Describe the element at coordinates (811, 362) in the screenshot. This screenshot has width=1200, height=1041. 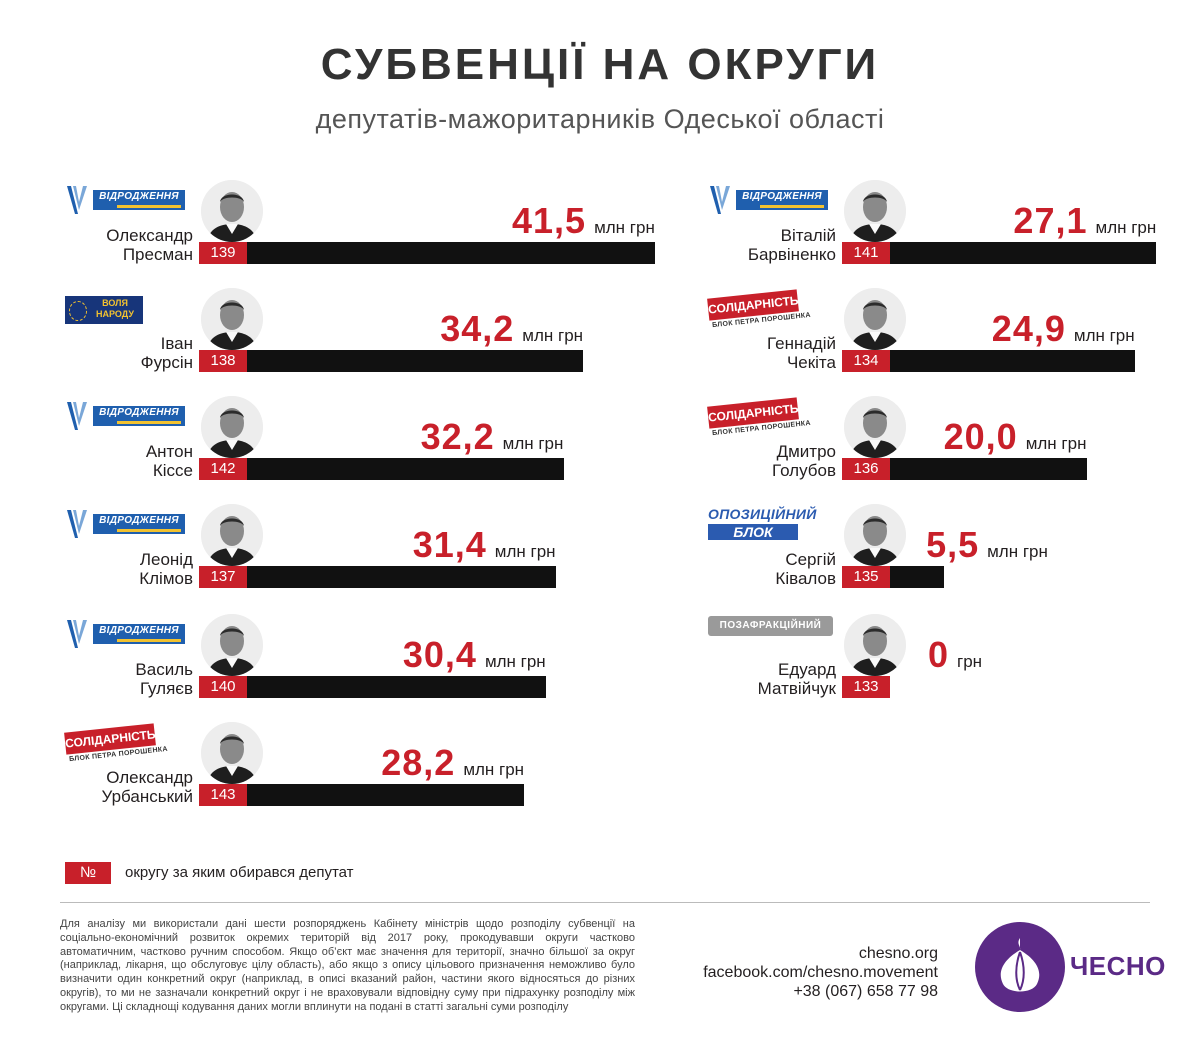
I see `deputy-last-name: Чекіта` at that location.